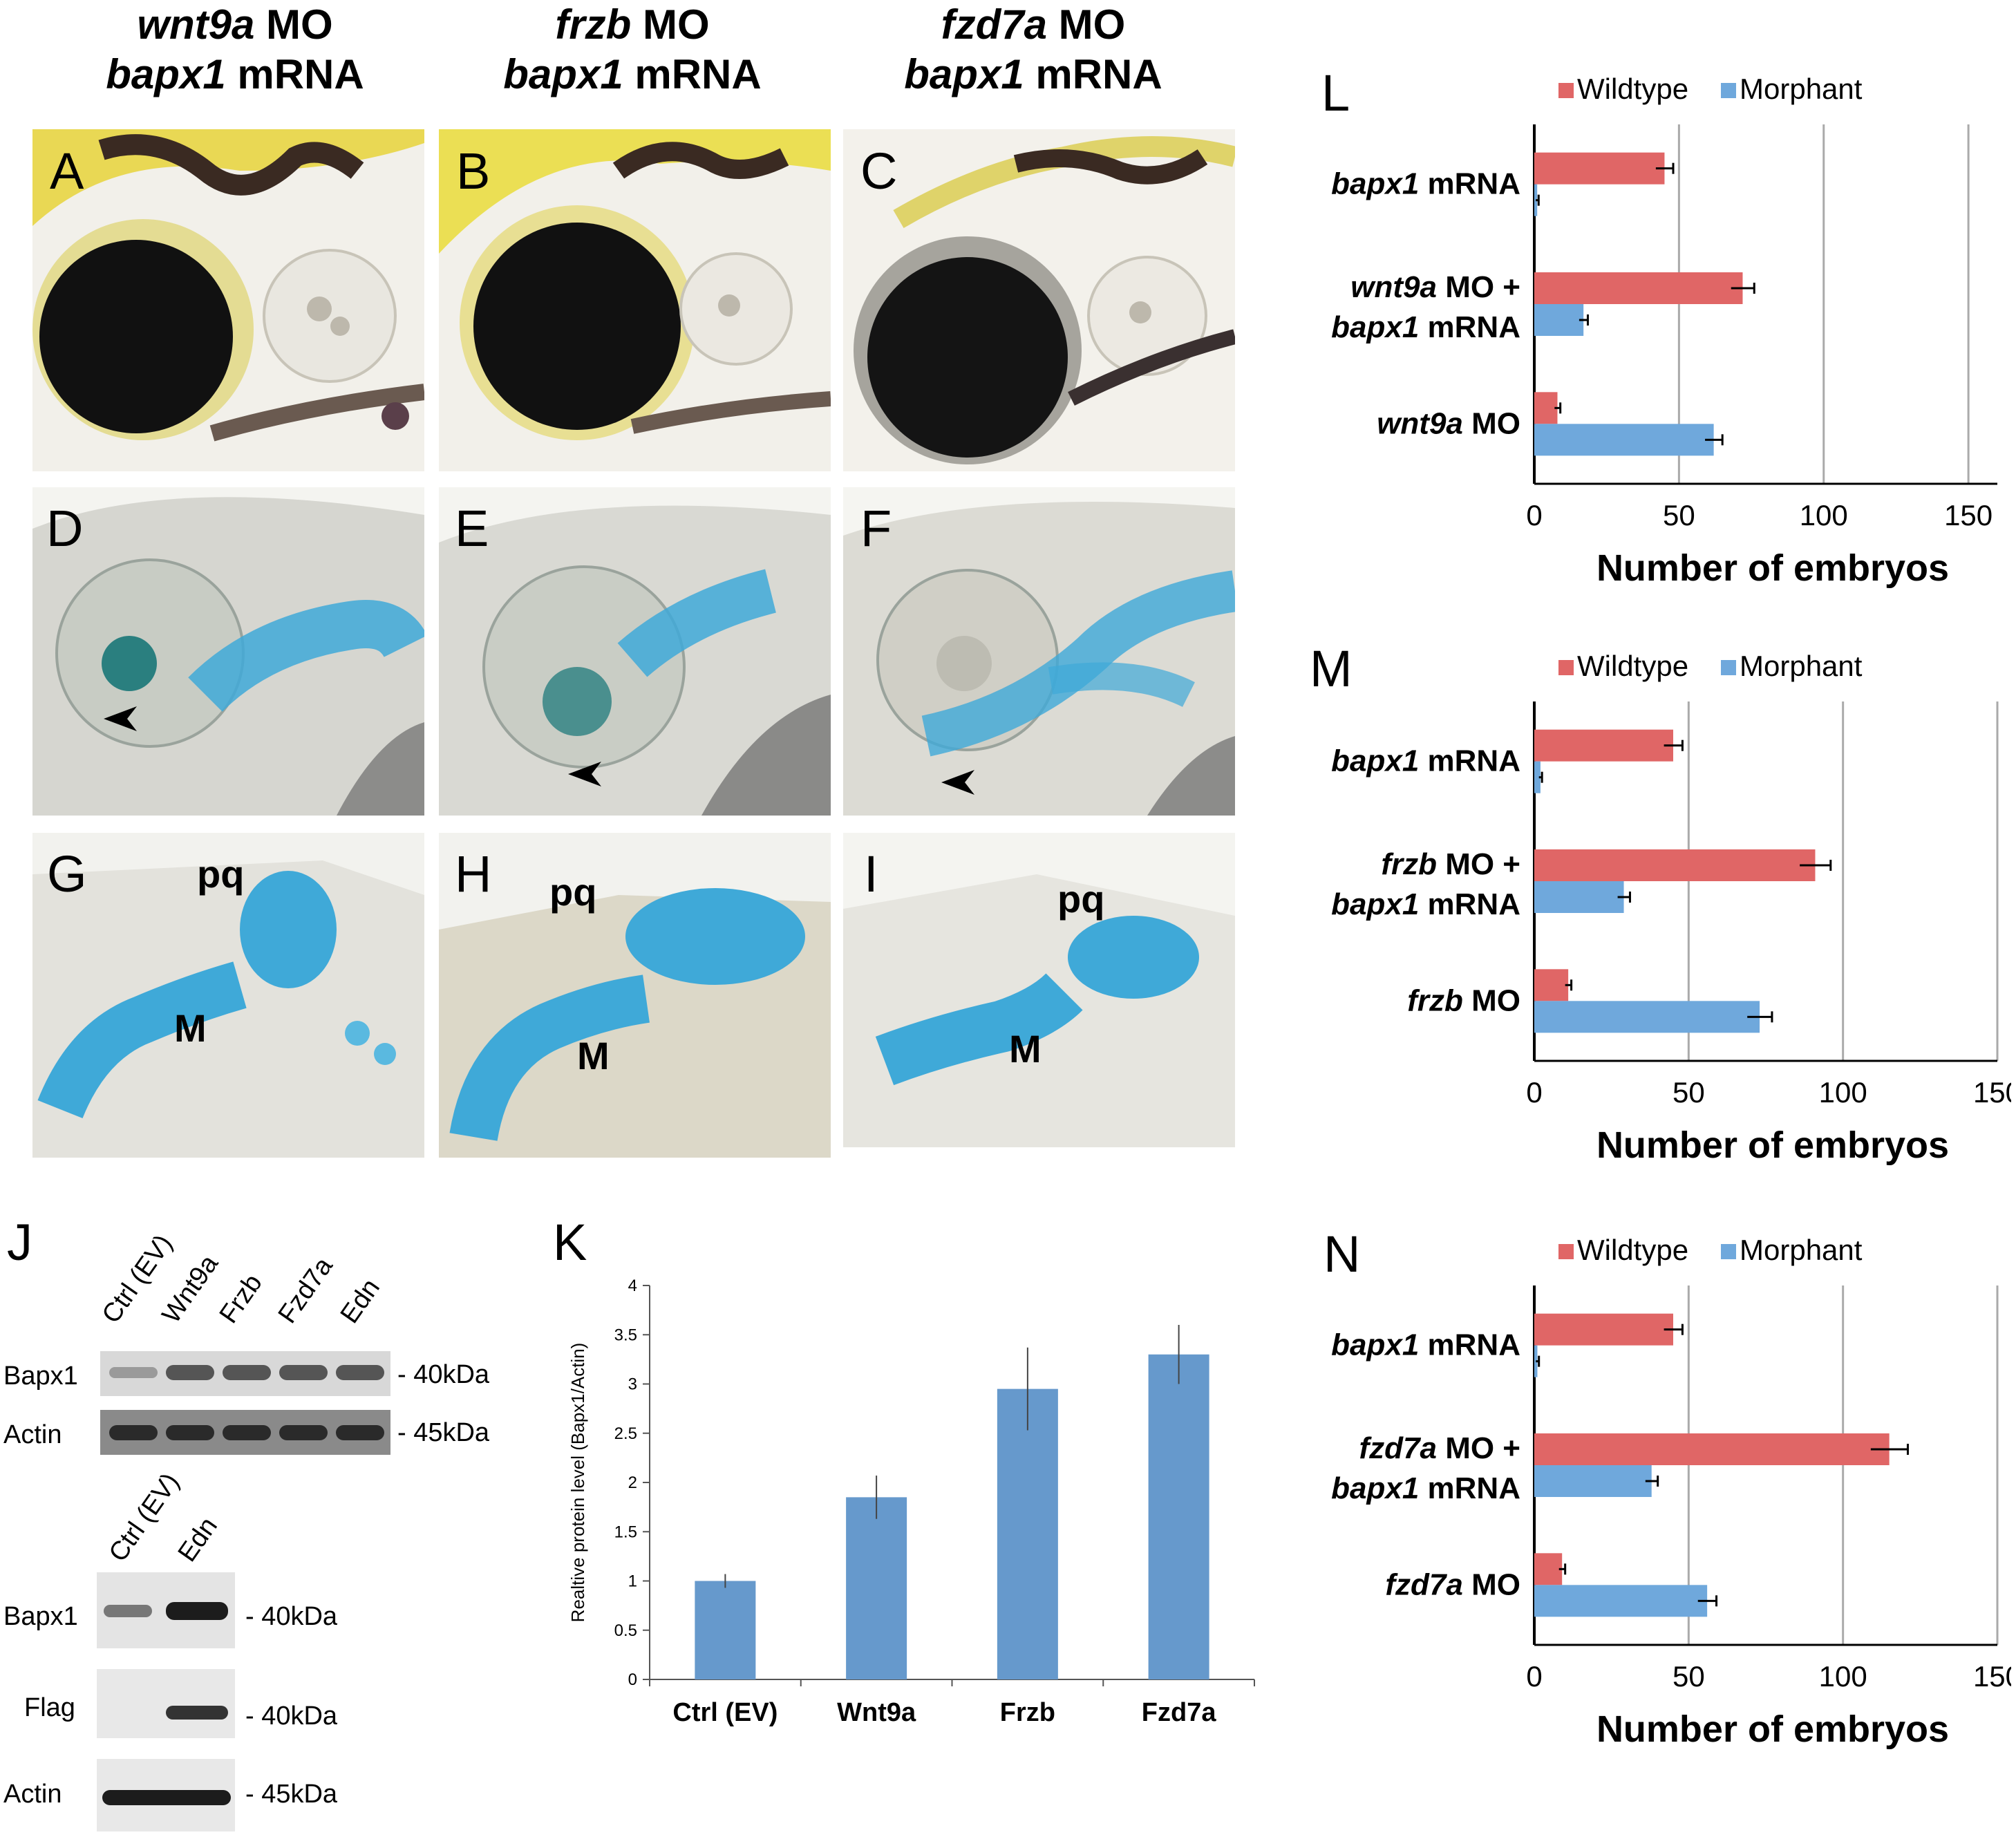 The width and height of the screenshot is (2016, 1846). Describe the element at coordinates (632, 1679) in the screenshot. I see `y-tick-label: 0` at that location.